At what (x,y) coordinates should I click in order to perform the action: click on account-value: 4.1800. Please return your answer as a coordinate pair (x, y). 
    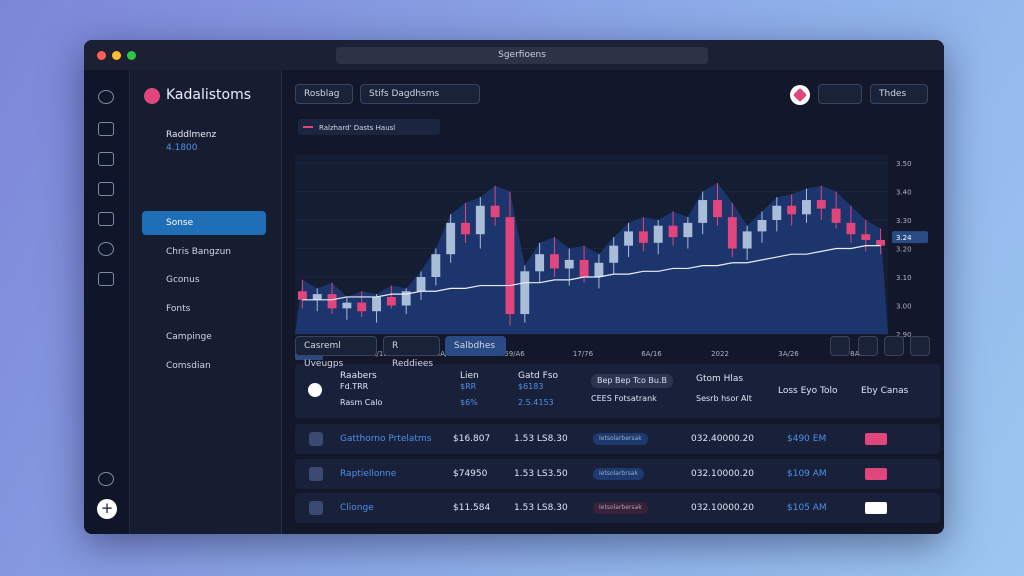
    Looking at the image, I should click on (182, 148).